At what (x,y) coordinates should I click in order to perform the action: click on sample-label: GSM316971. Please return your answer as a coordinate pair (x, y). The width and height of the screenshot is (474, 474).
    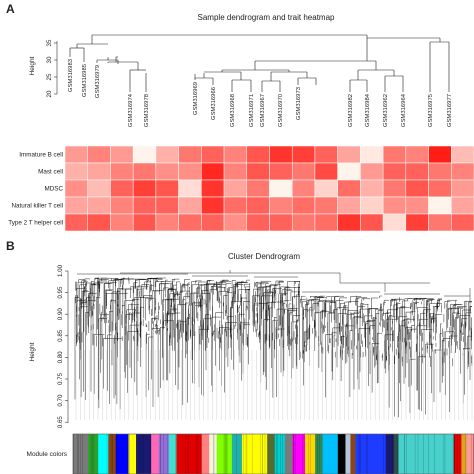
    Looking at the image, I should click on (252, 110).